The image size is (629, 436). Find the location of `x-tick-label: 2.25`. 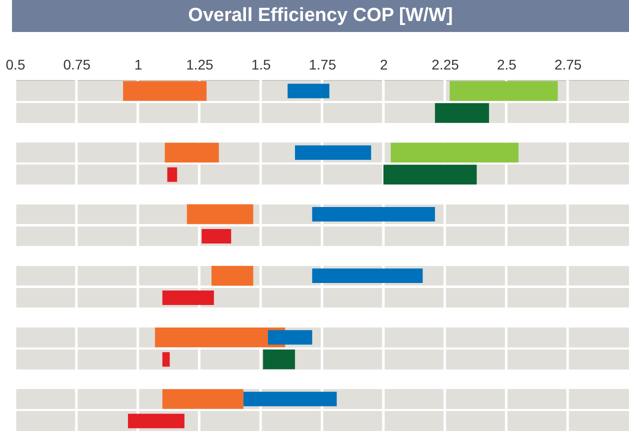

x-tick-label: 2.25 is located at coordinates (446, 64).